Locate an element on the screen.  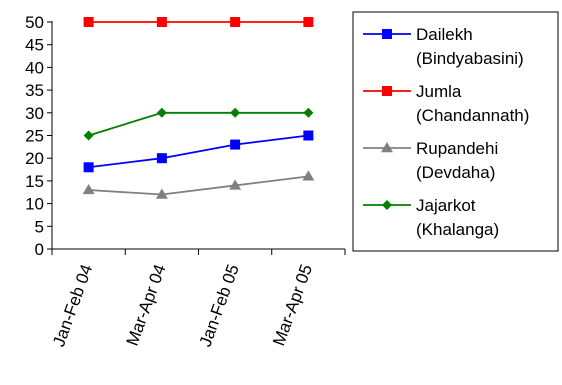
y-tick-label: 0 is located at coordinates (39, 249).